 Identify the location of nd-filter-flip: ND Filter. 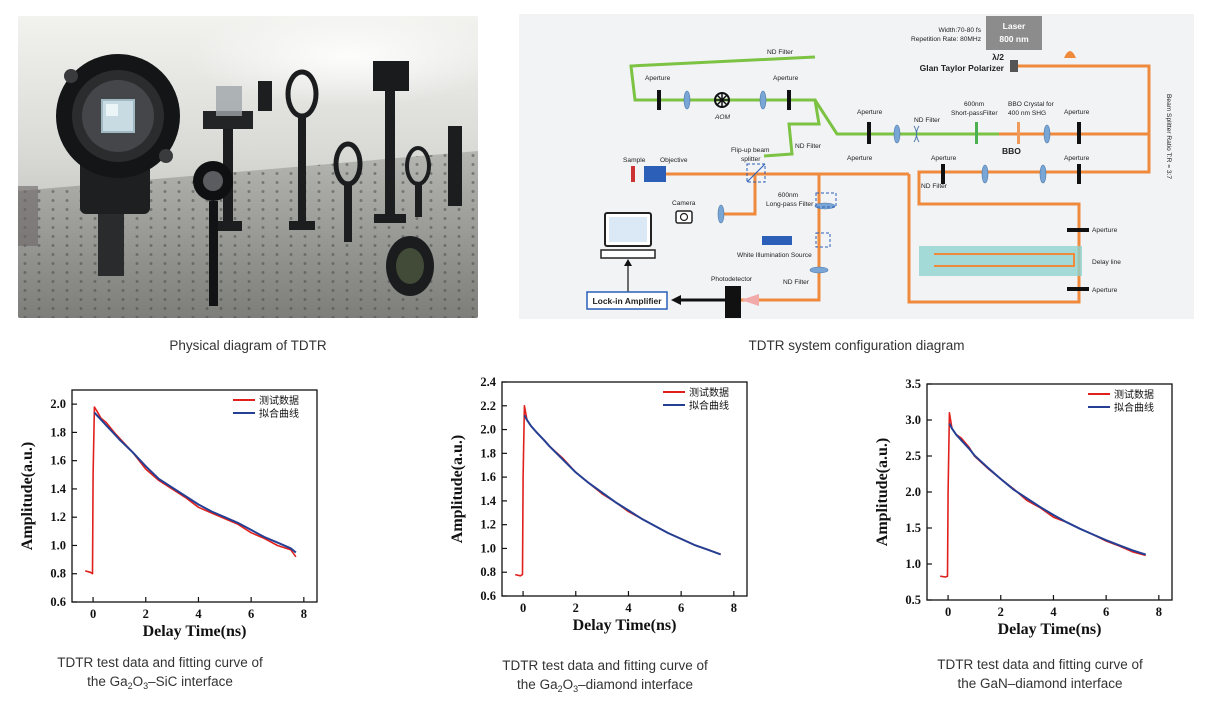
(808, 146).